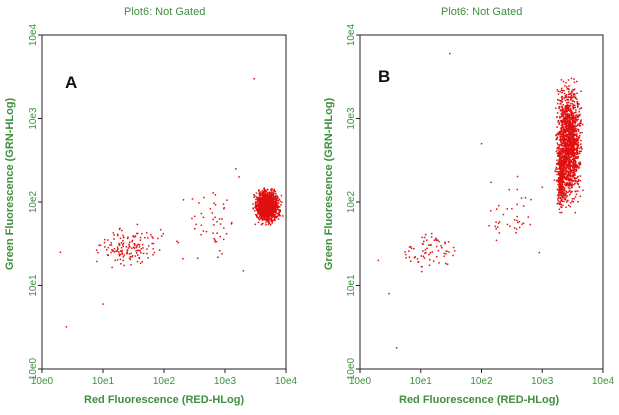 This screenshot has width=619, height=415. I want to click on x-tick-label: 10e3, so click(542, 381).